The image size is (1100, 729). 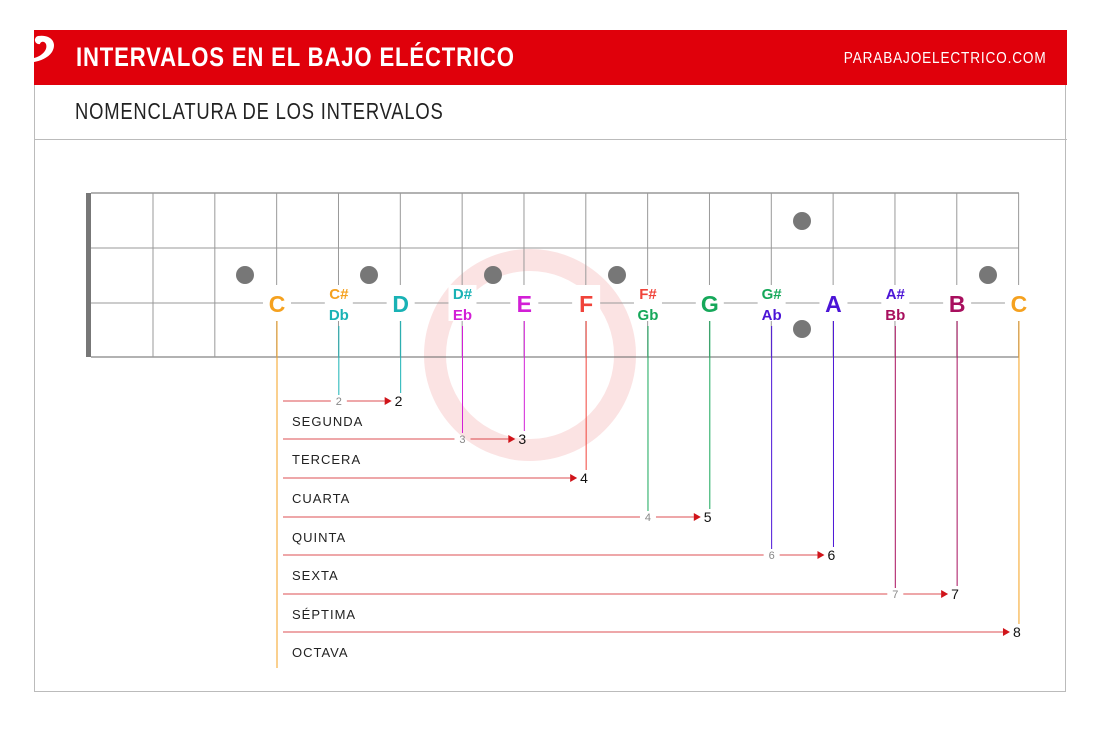 What do you see at coordinates (339, 294) in the screenshot?
I see `note-sharp-label: C#` at bounding box center [339, 294].